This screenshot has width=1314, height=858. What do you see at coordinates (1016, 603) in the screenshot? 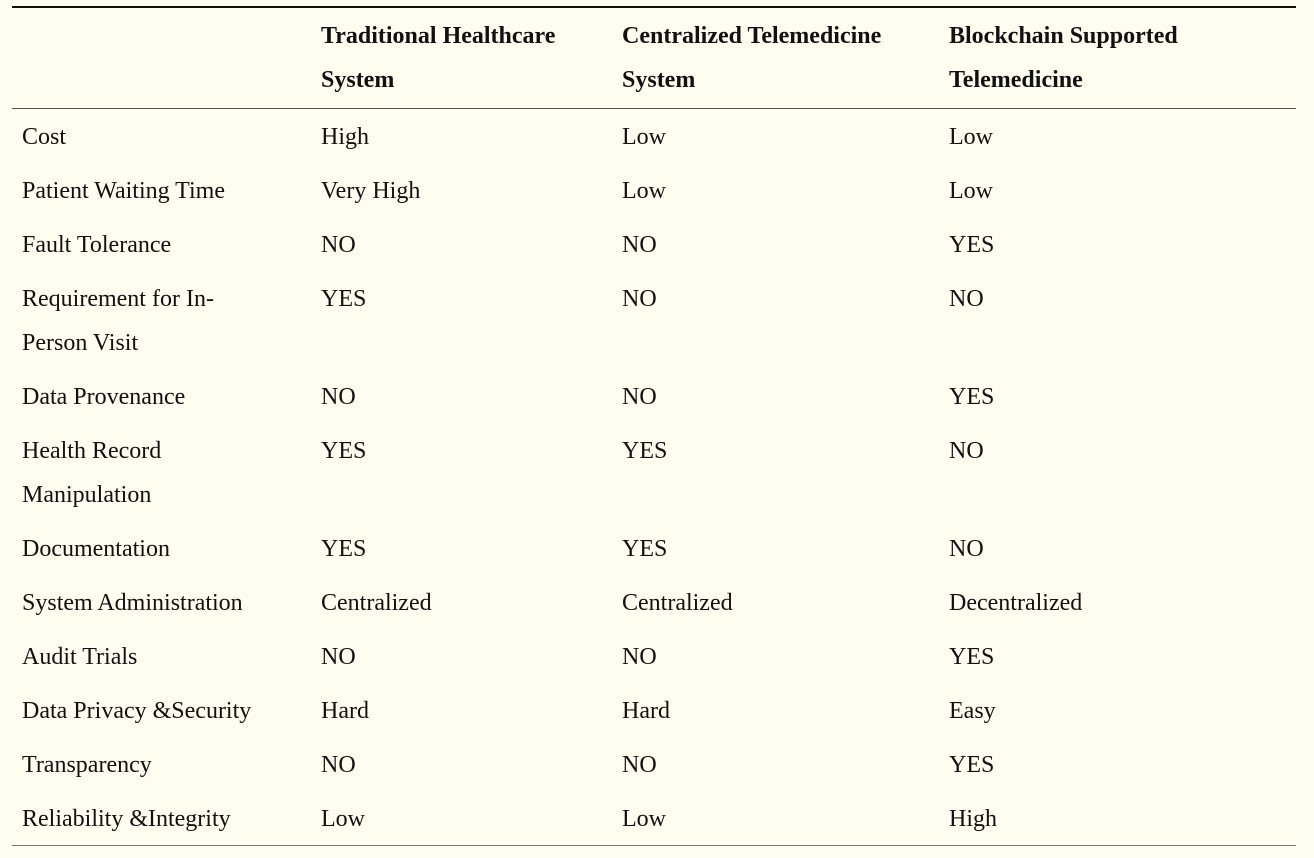
I see `row-blockchain-cell: Decentralized` at bounding box center [1016, 603].